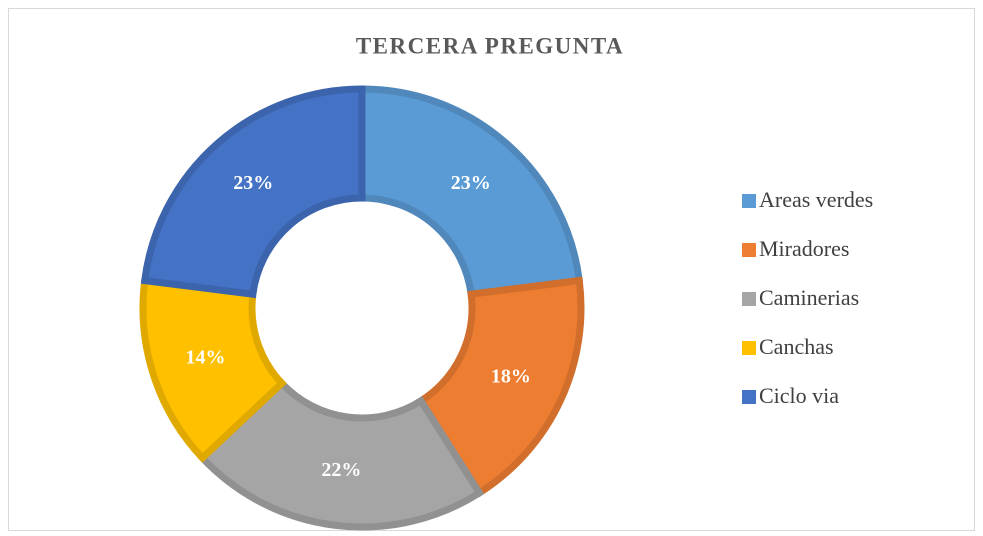  What do you see at coordinates (511, 377) in the screenshot?
I see `data-label: 18%` at bounding box center [511, 377].